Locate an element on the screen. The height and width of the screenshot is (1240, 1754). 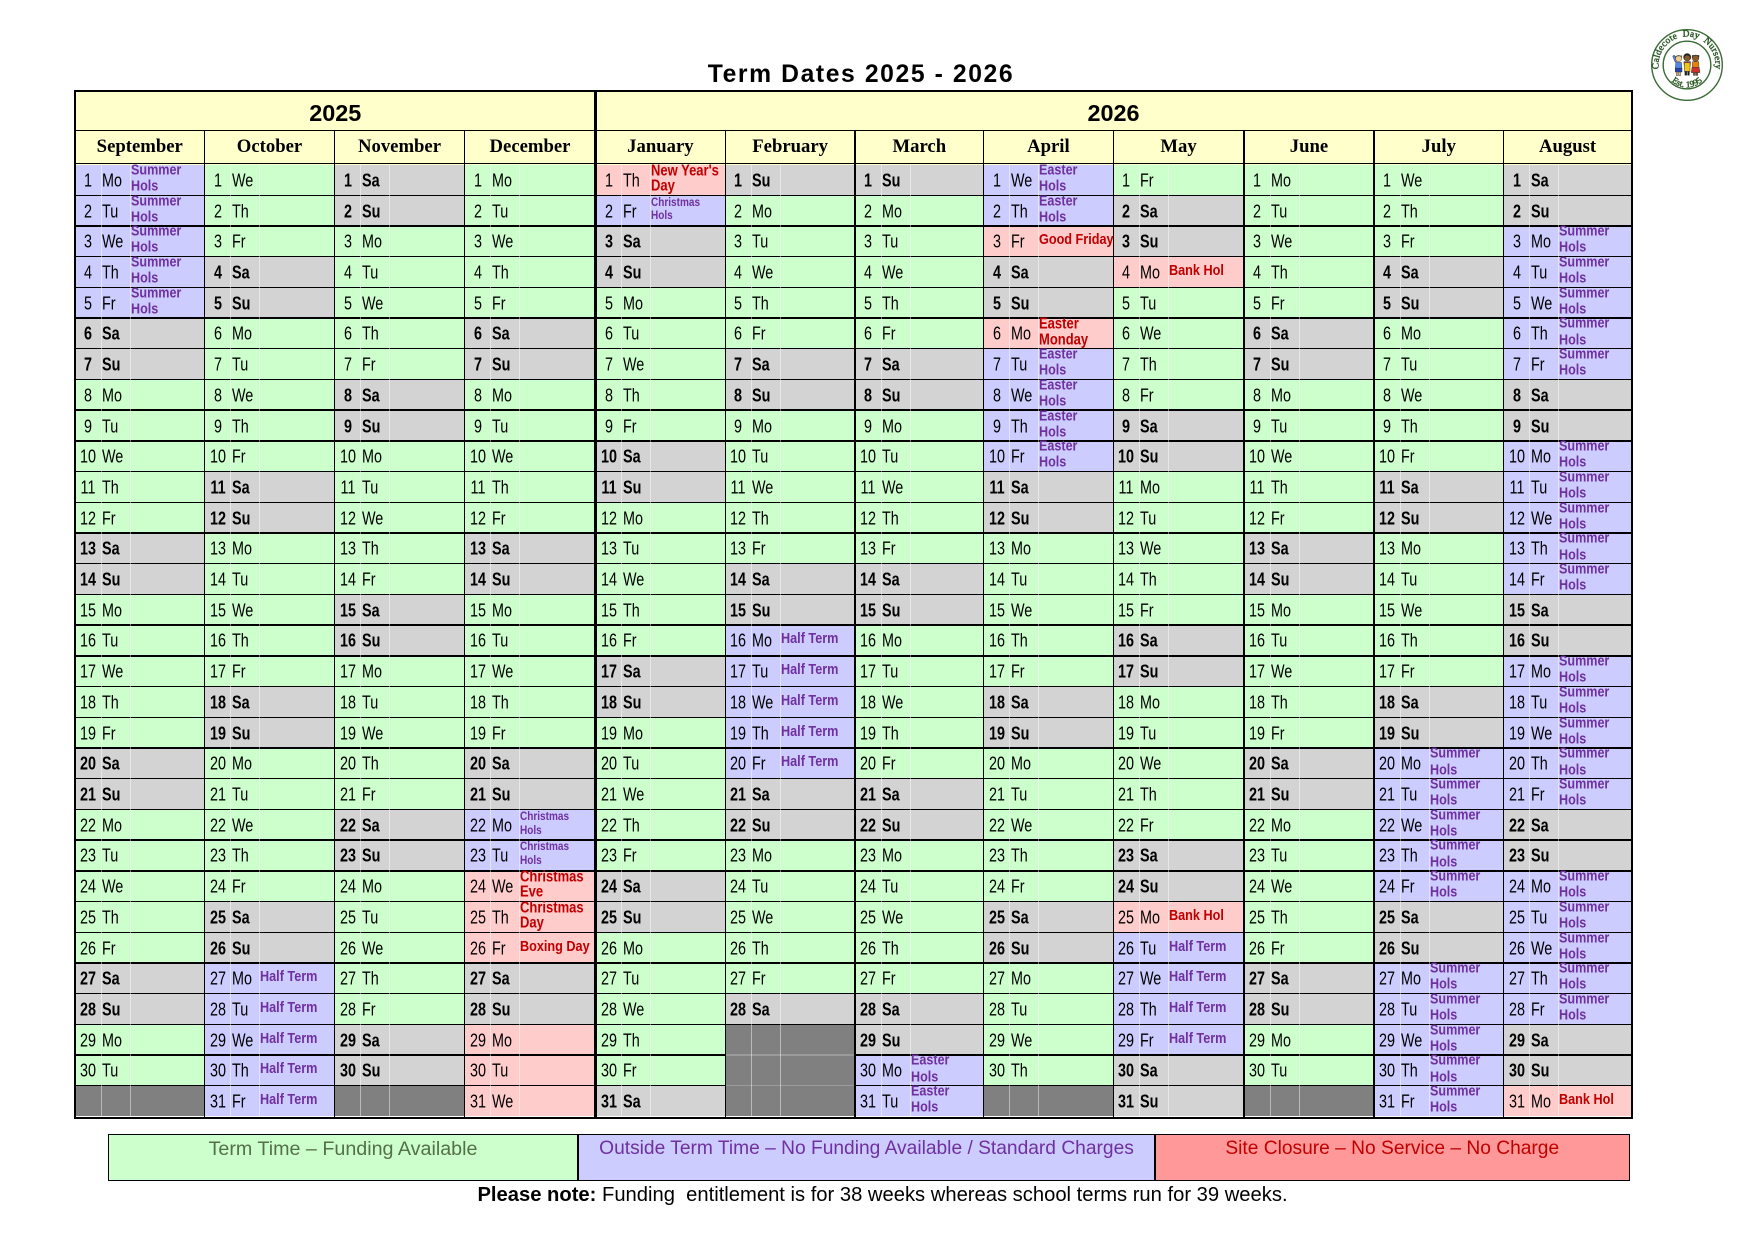
svg-text: Est. 1995 is located at coordinates (1687, 82).